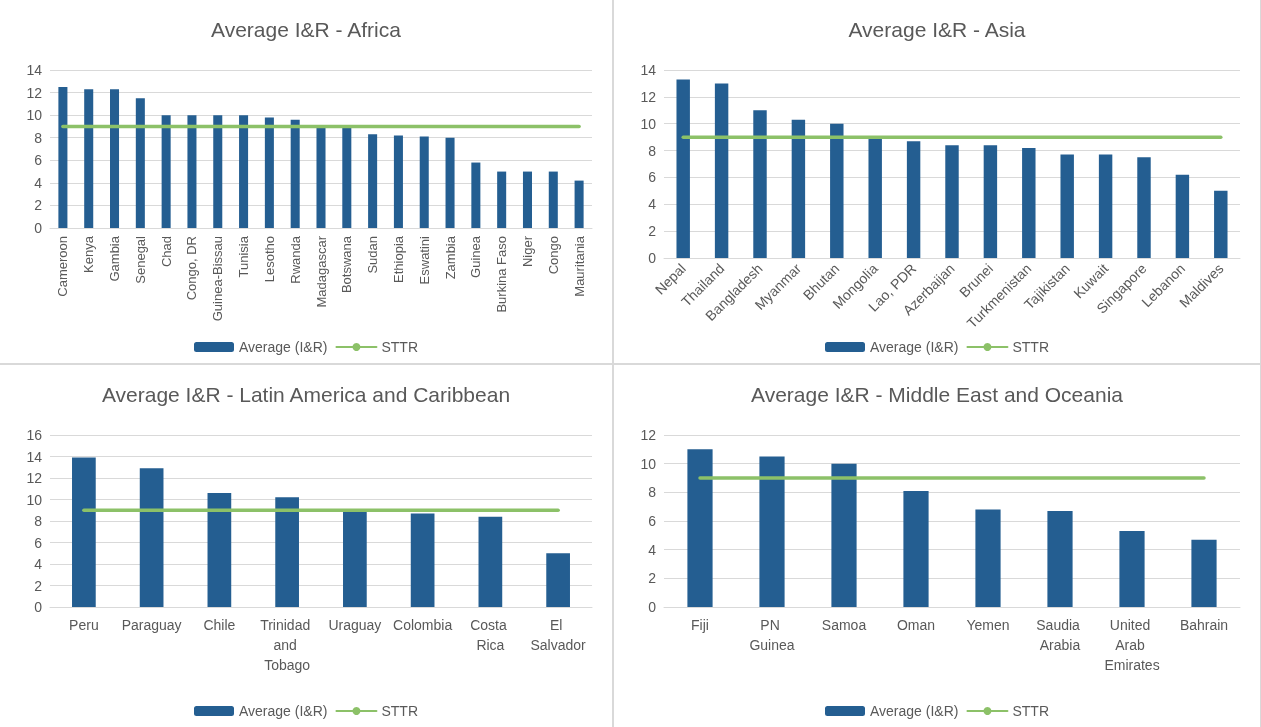 Image resolution: width=1261 pixels, height=727 pixels. What do you see at coordinates (988, 625) in the screenshot?
I see `x-tick-label: Yemen` at bounding box center [988, 625].